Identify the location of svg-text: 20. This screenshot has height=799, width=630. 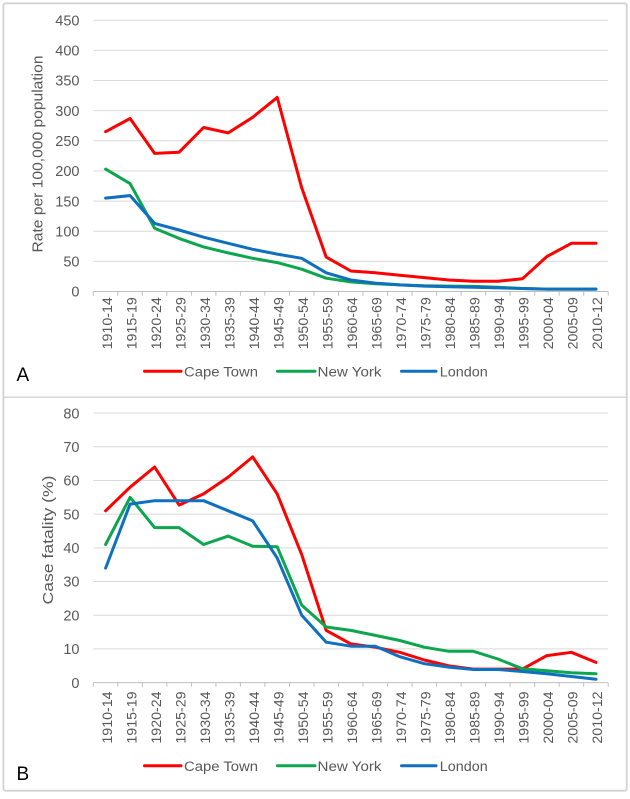
(71, 616).